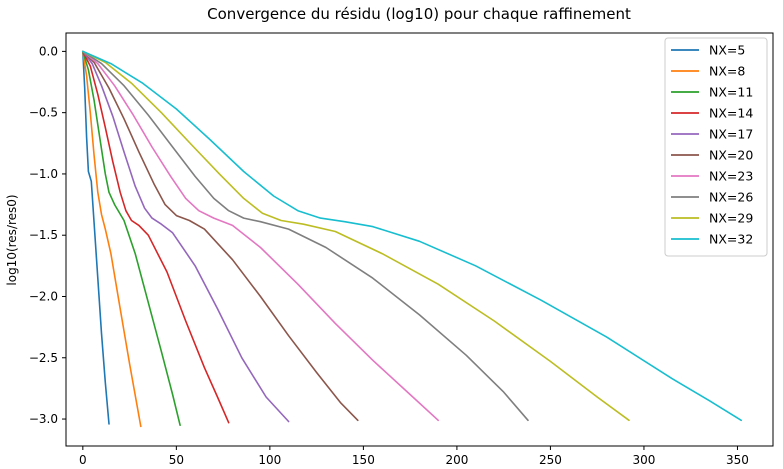  What do you see at coordinates (731, 239) in the screenshot?
I see `legend-label: NX=32` at bounding box center [731, 239].